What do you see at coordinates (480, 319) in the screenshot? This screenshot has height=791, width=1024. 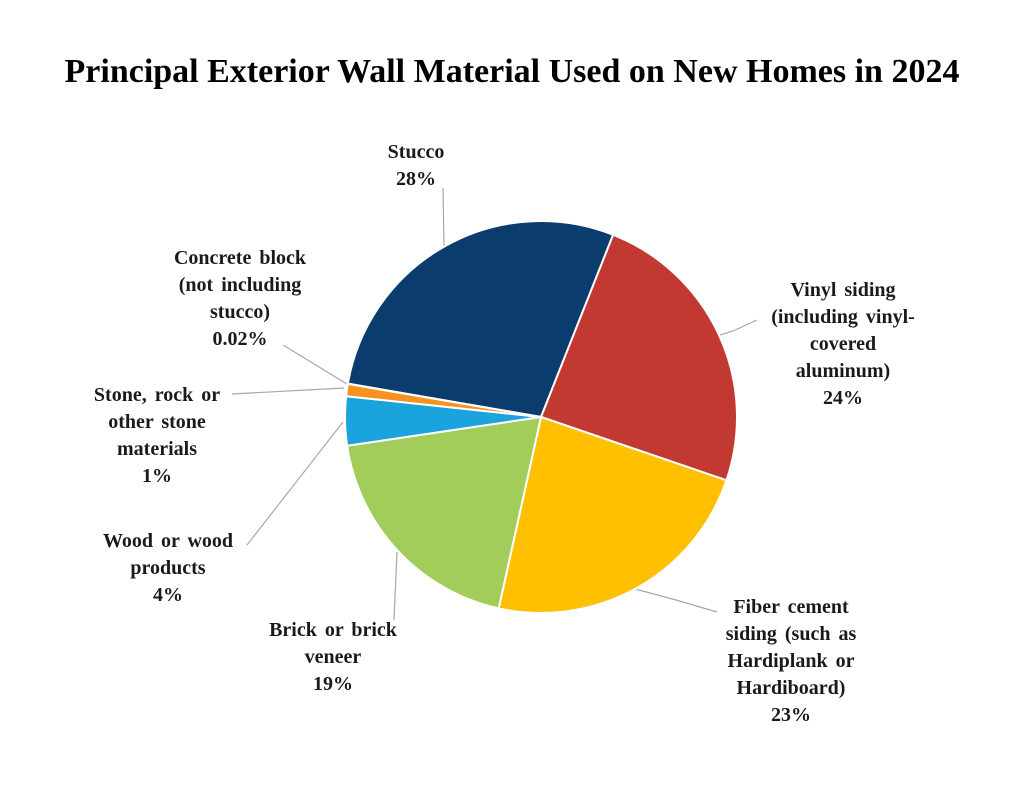 I see `pie-slice-stucco` at bounding box center [480, 319].